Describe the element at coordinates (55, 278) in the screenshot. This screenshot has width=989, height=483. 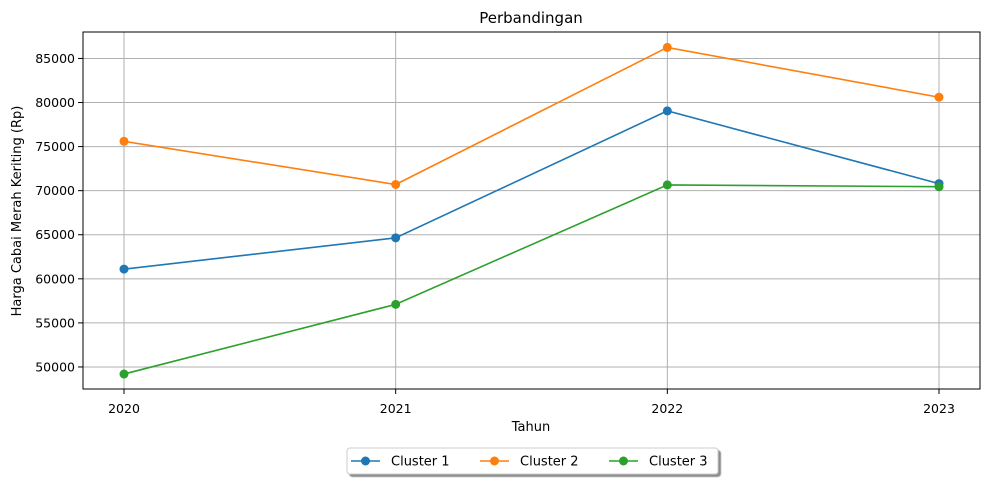
I see `y-tick-label: 60000` at that location.